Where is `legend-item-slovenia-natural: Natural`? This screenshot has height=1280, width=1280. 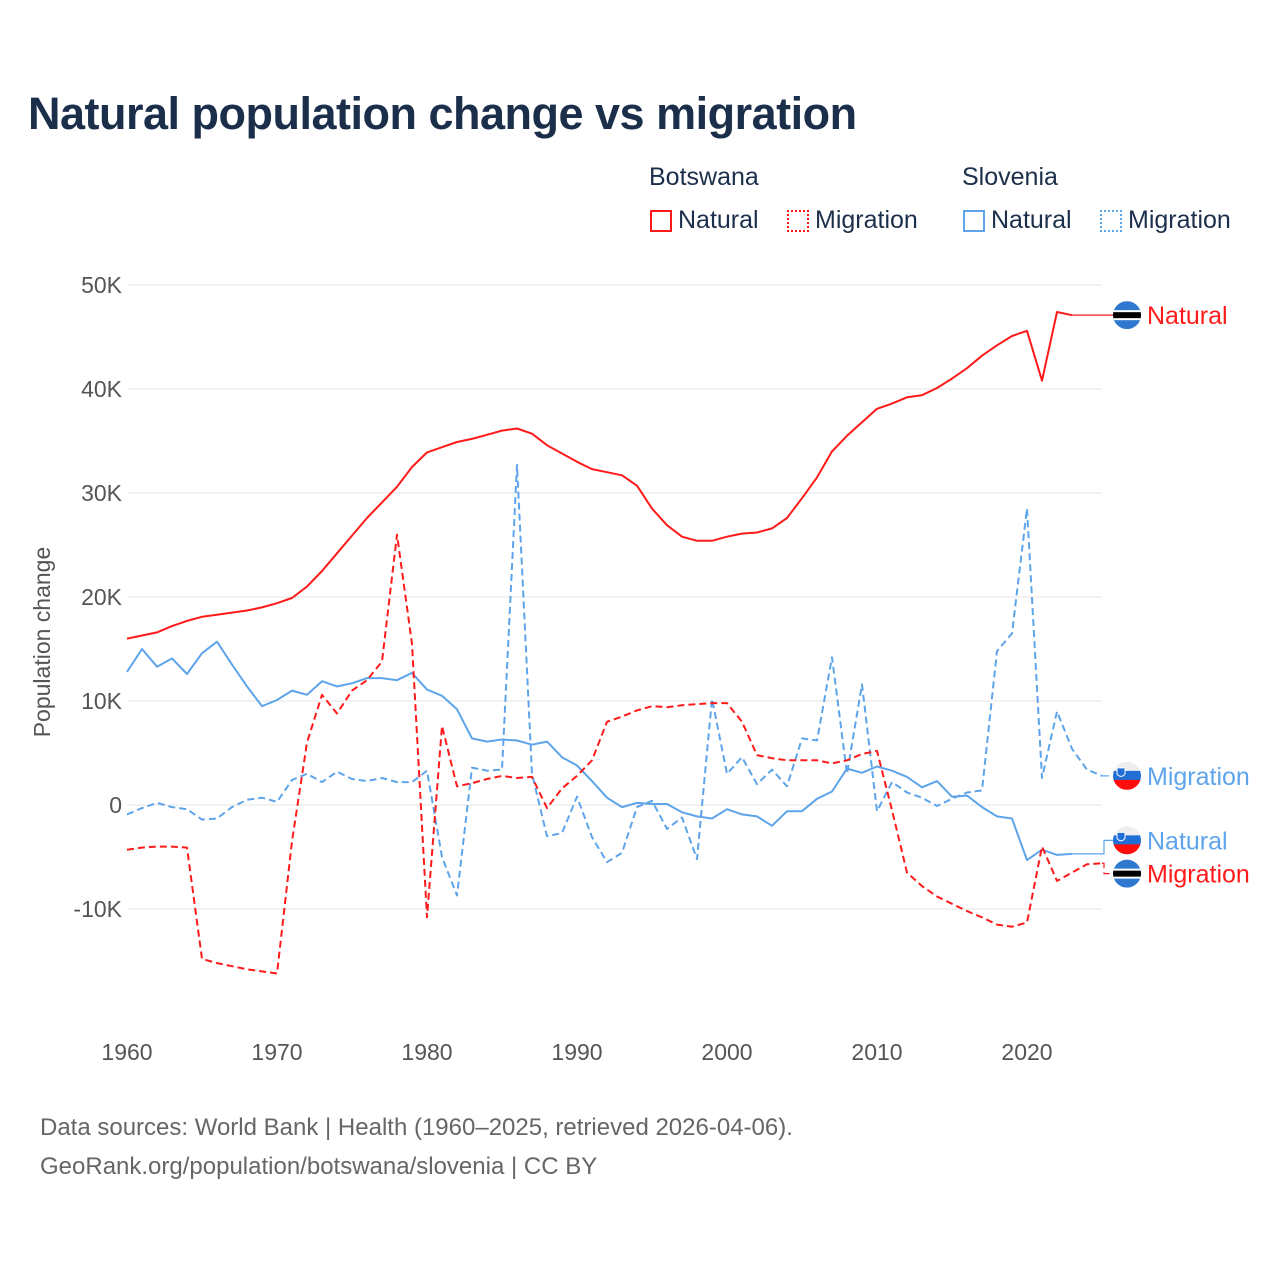
legend-item-slovenia-natural: Natural is located at coordinates (1017, 220).